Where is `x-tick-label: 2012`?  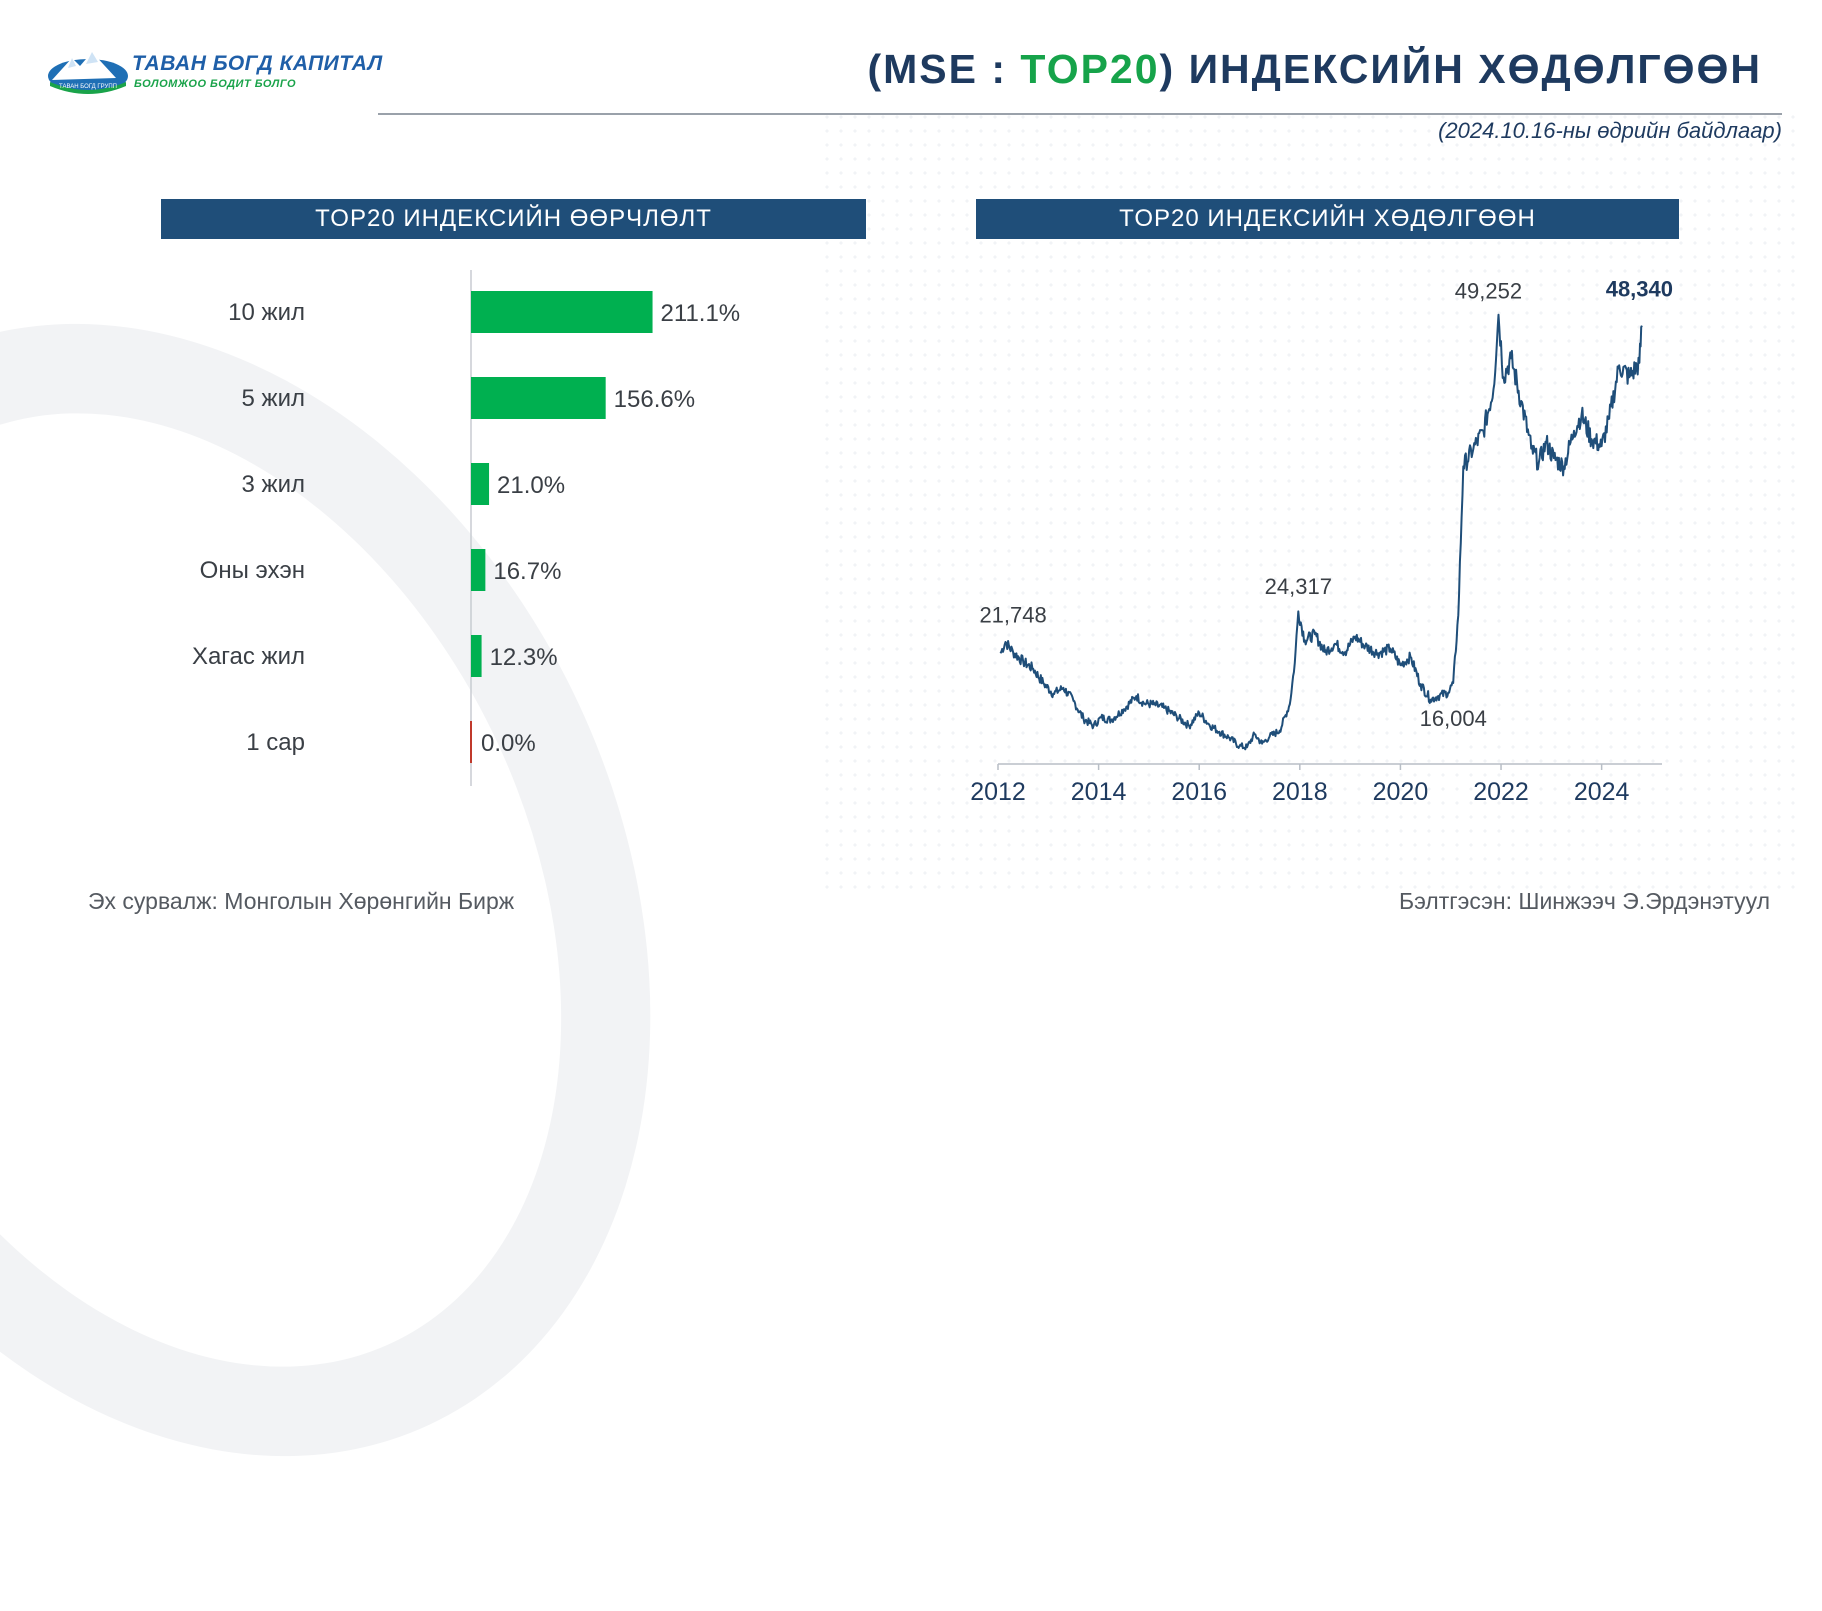 x-tick-label: 2012 is located at coordinates (998, 792).